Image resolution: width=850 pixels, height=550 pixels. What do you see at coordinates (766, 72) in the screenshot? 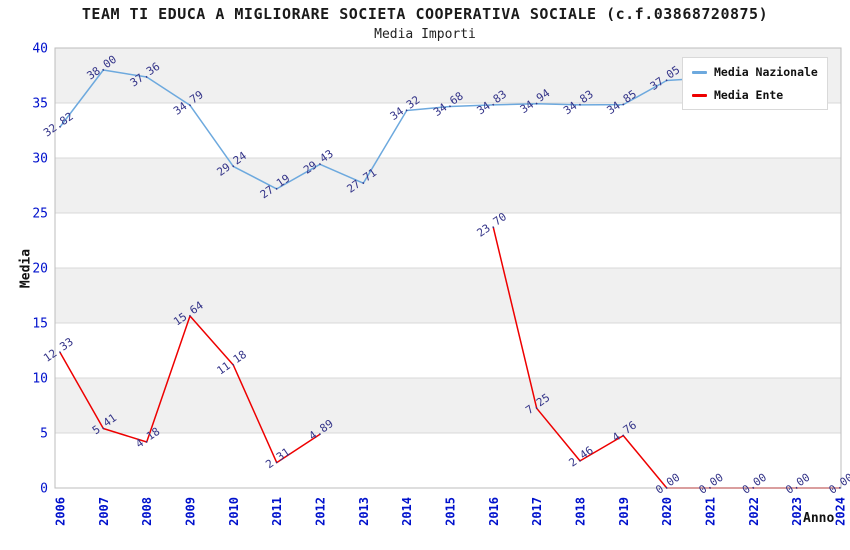
I see `legend-label: Media Nazionale` at bounding box center [766, 72].